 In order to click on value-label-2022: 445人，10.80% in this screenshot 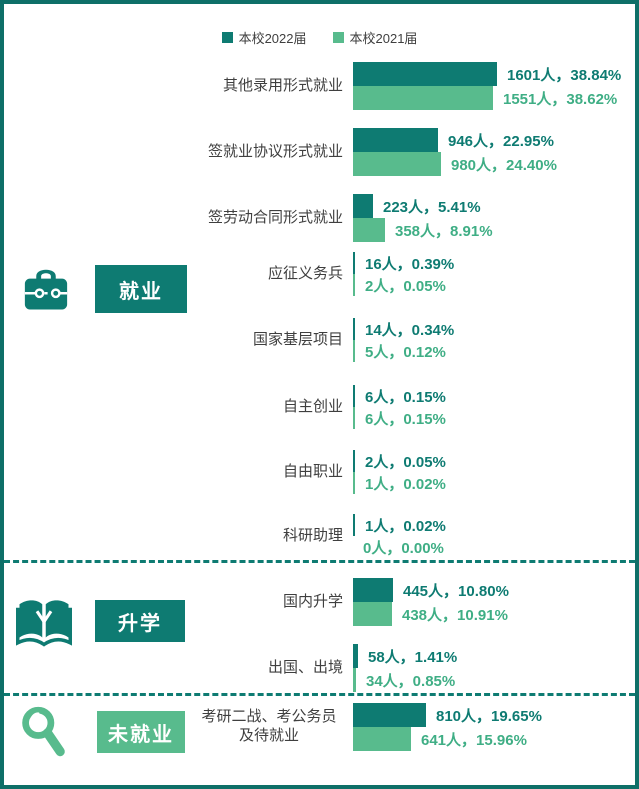, I will do `click(456, 591)`.